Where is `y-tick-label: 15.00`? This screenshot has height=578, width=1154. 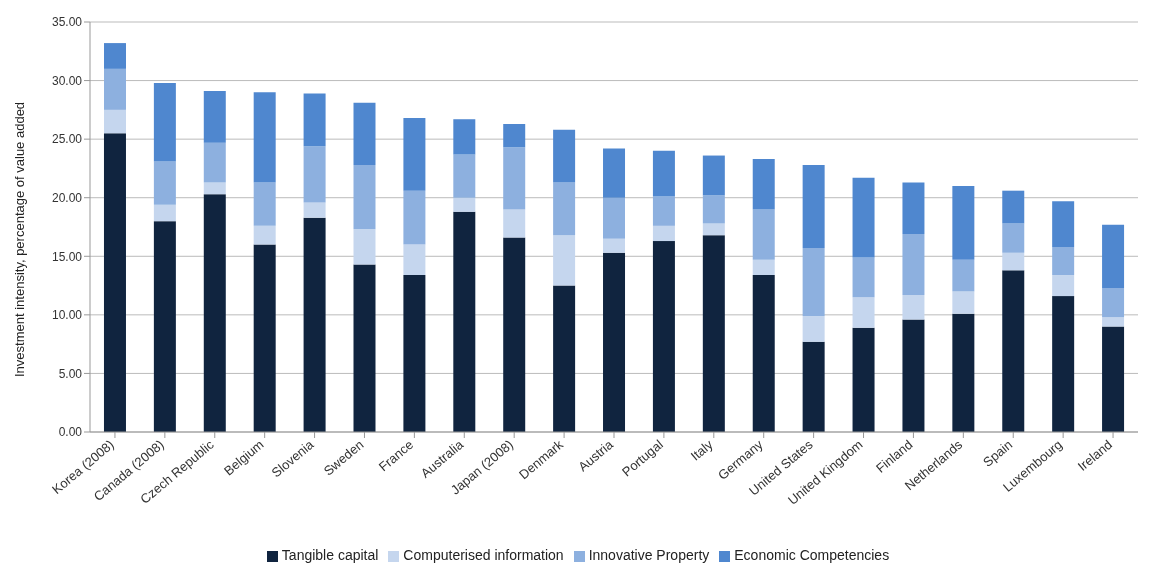
y-tick-label: 15.00 is located at coordinates (67, 256).